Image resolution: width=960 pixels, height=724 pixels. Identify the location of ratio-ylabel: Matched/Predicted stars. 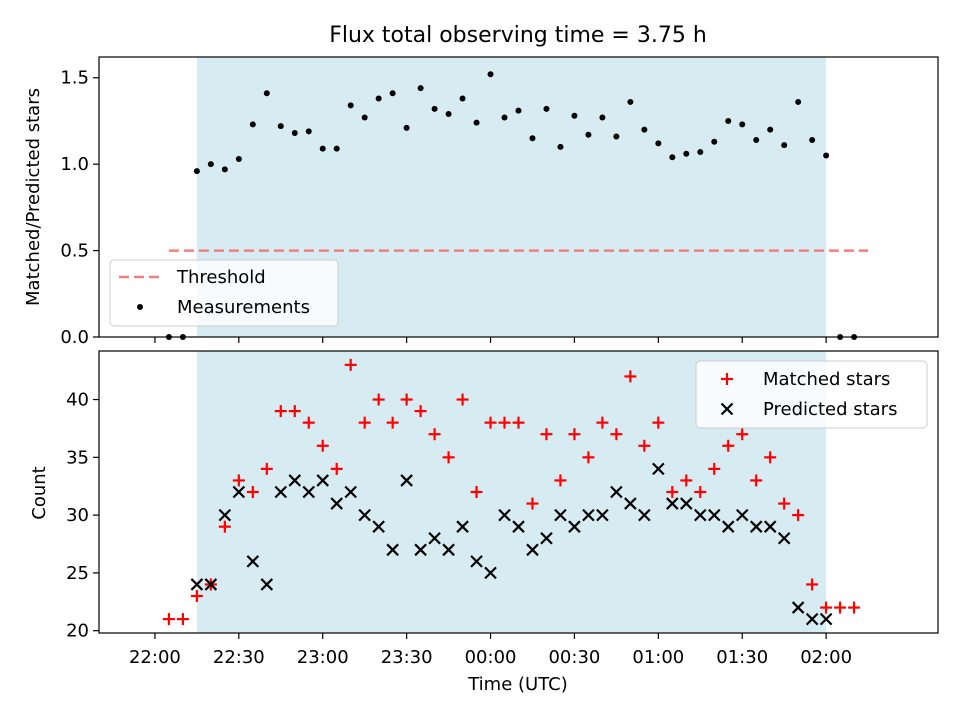
(33, 197).